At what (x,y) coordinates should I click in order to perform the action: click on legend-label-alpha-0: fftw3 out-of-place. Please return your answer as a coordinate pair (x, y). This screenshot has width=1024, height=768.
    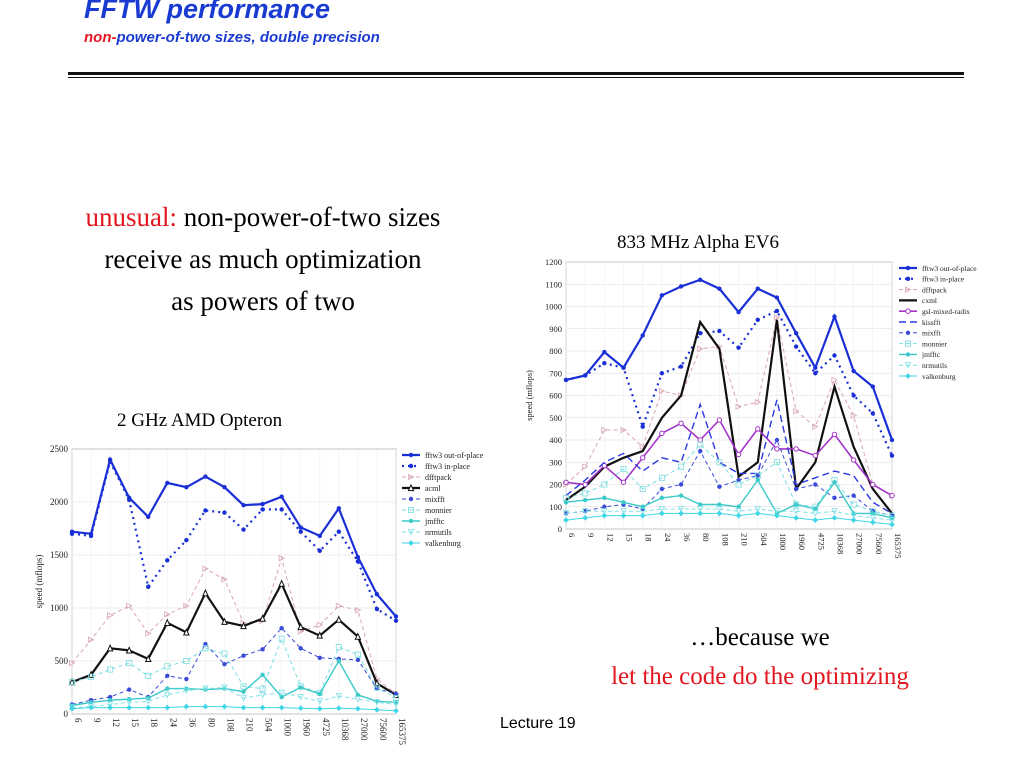
    Looking at the image, I should click on (949, 268).